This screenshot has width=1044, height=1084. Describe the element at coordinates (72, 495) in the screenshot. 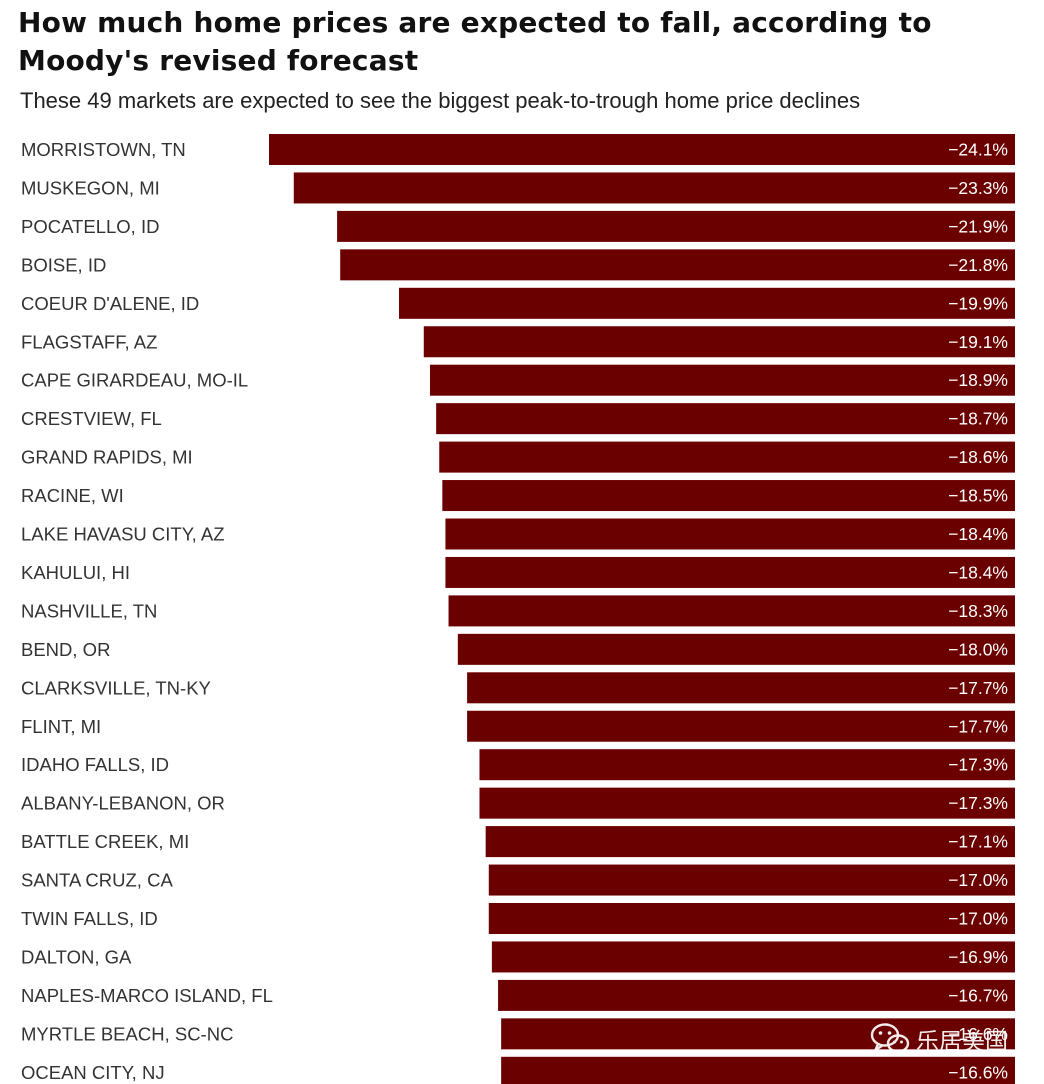

I see `category-label: RACINE, WI` at that location.